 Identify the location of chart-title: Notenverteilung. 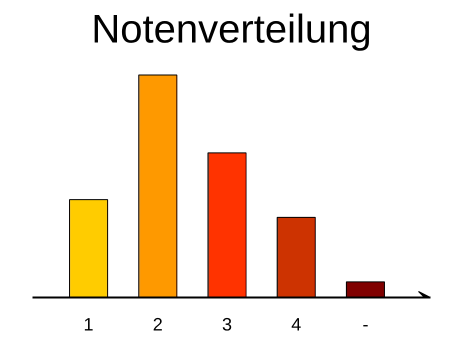
(231, 30).